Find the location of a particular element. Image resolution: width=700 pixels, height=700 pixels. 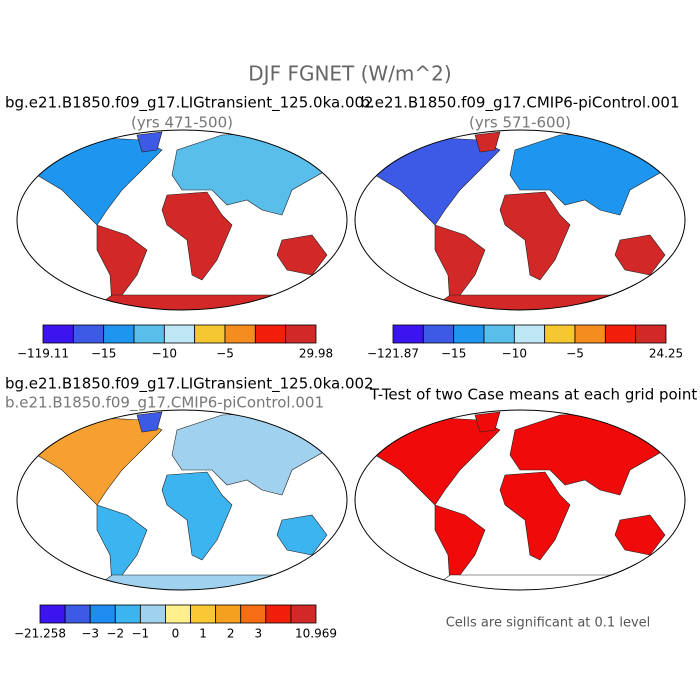

colorbar-label: −2 is located at coordinates (115, 634).